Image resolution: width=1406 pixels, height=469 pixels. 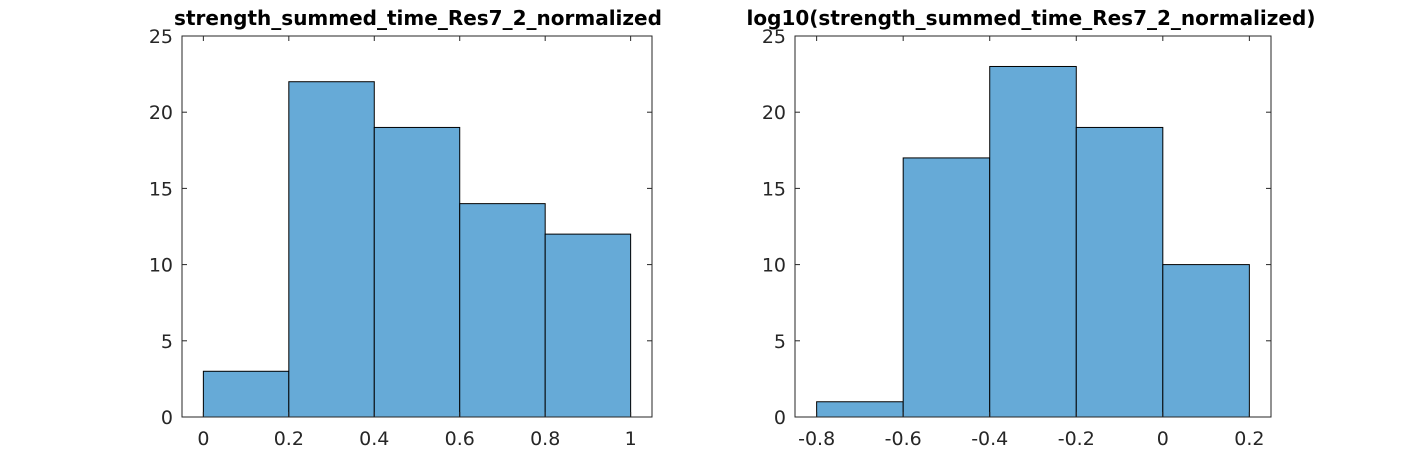 I want to click on x-tick-label-left-4: 0.8, so click(x=545, y=439).